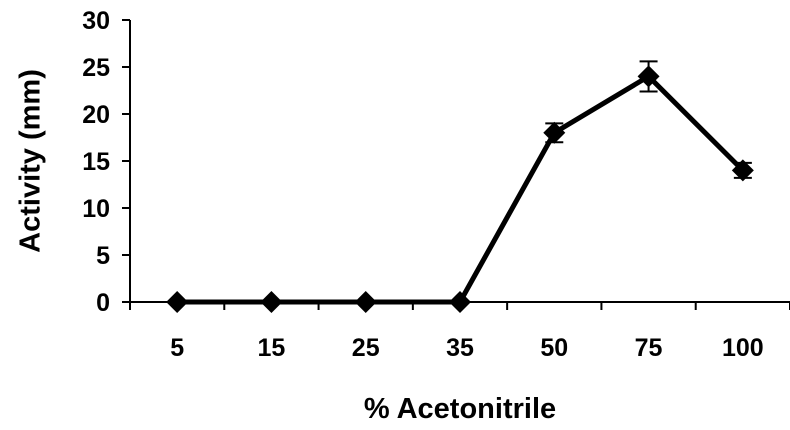 Image resolution: width=790 pixels, height=430 pixels. What do you see at coordinates (31, 161) in the screenshot?
I see `y-axis-title: Activity (mm)` at bounding box center [31, 161].